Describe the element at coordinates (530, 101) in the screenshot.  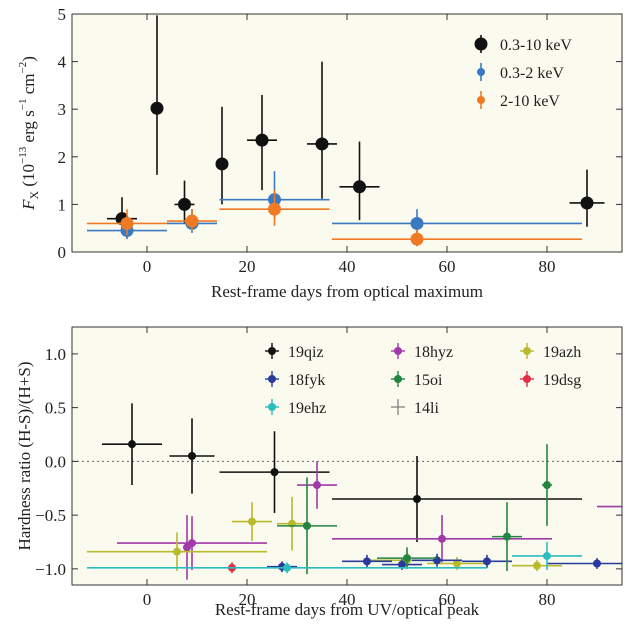
I see `legend-label: 2-10 keV` at that location.